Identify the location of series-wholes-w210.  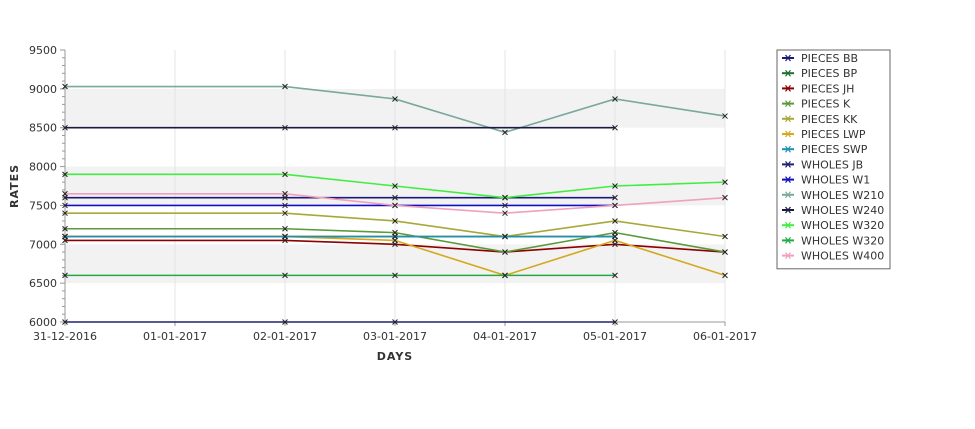
(395, 109).